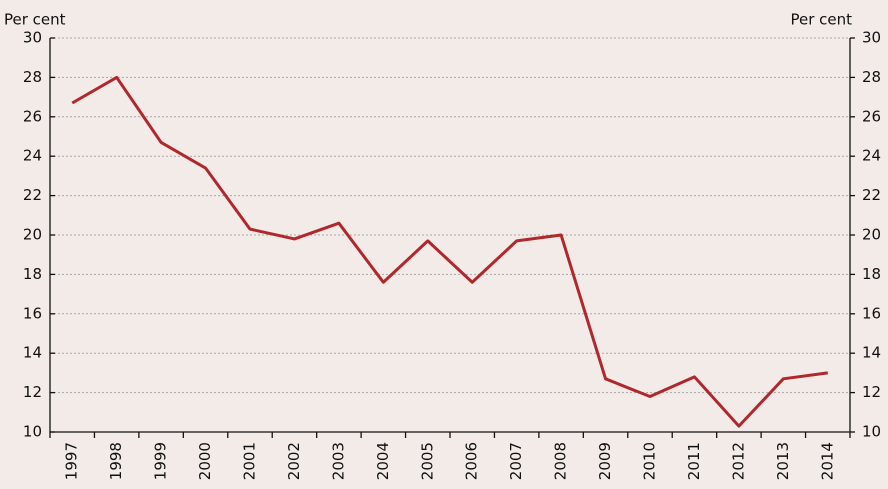 The width and height of the screenshot is (888, 489). I want to click on y2-tick-label: 22, so click(871, 195).